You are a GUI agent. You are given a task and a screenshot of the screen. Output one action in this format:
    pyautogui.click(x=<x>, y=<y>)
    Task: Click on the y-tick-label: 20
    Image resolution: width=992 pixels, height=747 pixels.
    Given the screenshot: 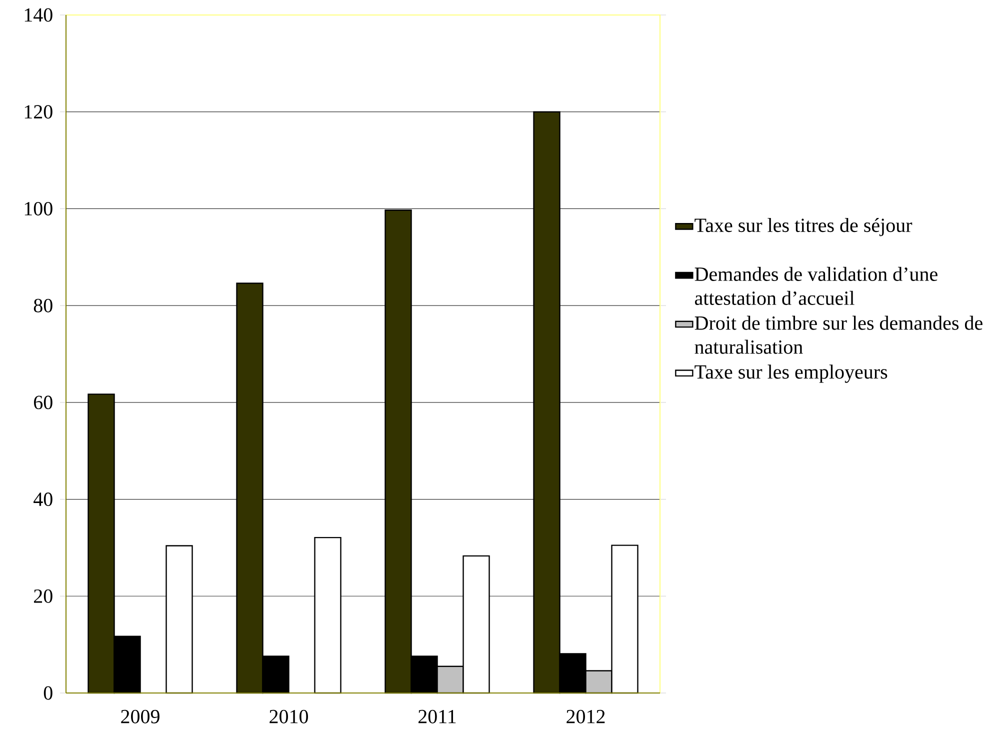 What is the action you would take?
    pyautogui.click(x=43, y=596)
    